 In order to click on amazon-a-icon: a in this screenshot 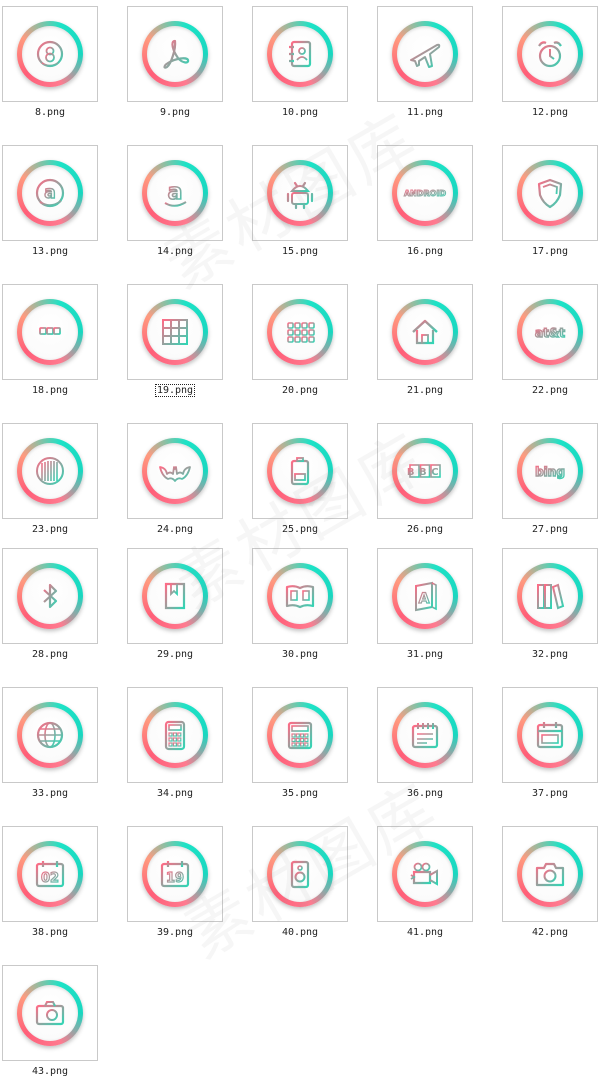, I will do `click(175, 193)`.